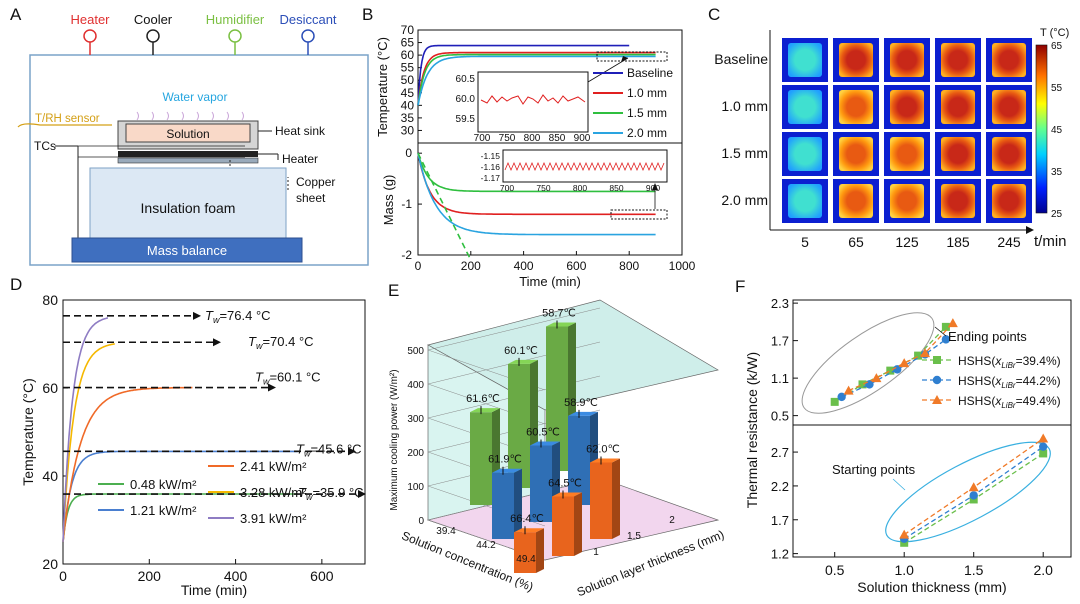 This screenshot has height=604, width=1080. I want to click on e-gridline, so click(486, 506).